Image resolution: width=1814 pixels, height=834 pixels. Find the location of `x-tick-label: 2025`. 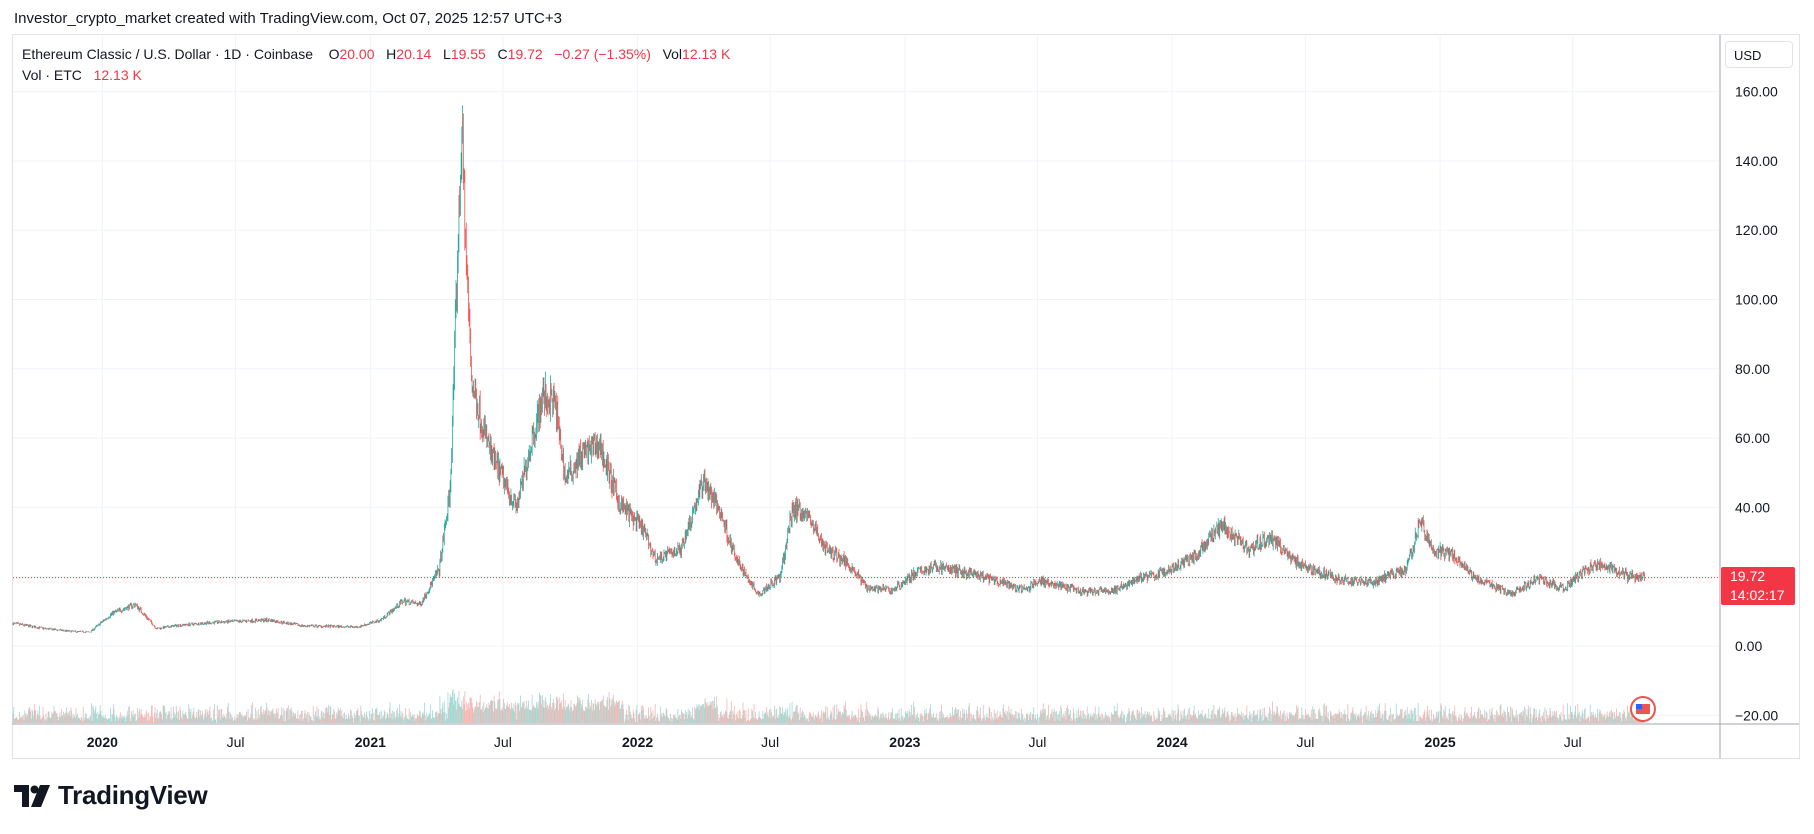

x-tick-label: 2025 is located at coordinates (1440, 742).